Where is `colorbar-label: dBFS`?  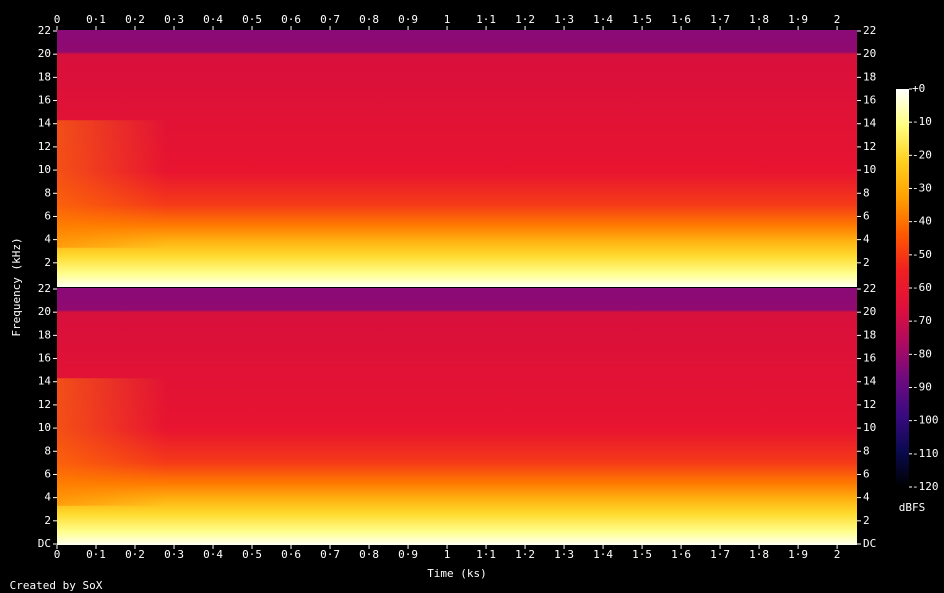 colorbar-label: dBFS is located at coordinates (912, 507).